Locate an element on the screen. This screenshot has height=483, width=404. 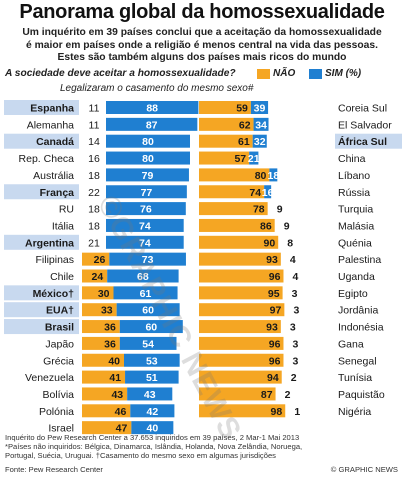
country-label: Japão is located at coordinates (59, 344).